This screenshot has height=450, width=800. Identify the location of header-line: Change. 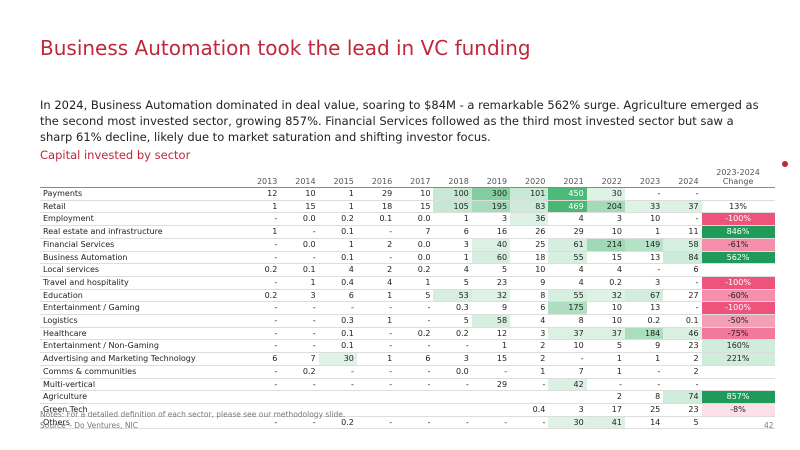
(738, 181).